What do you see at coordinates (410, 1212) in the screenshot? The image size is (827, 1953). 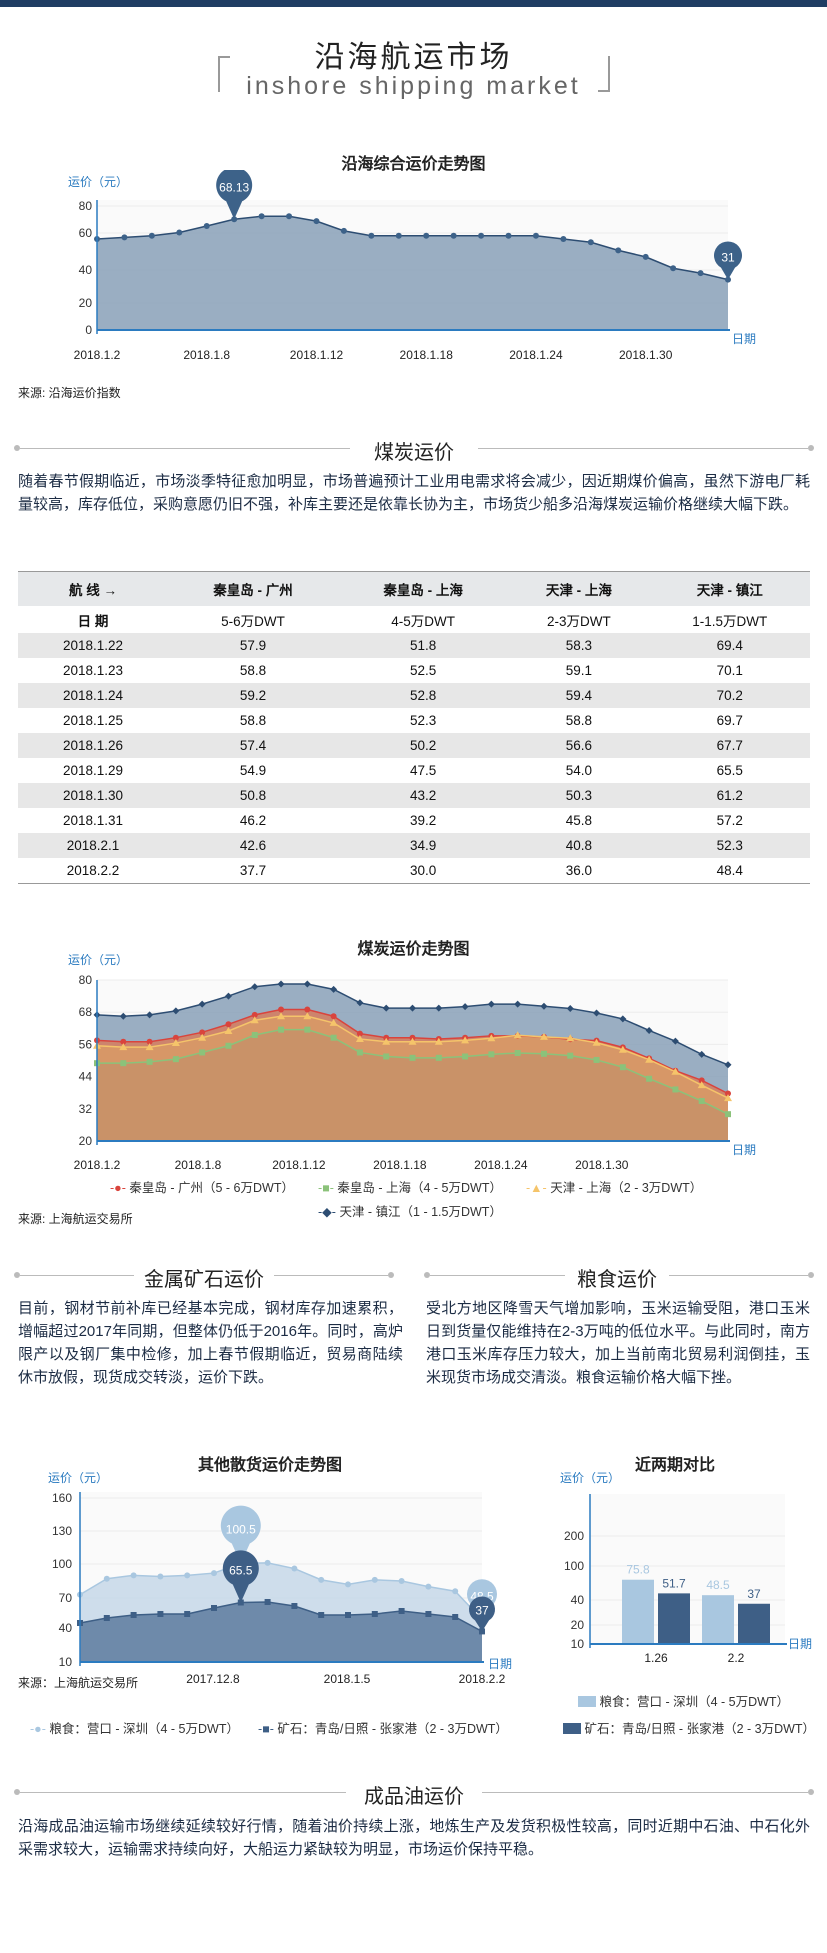 I see `legend-coal-tj-zj: -◆- 天津 - 镇江（1 - 1.5万DWT）` at bounding box center [410, 1212].